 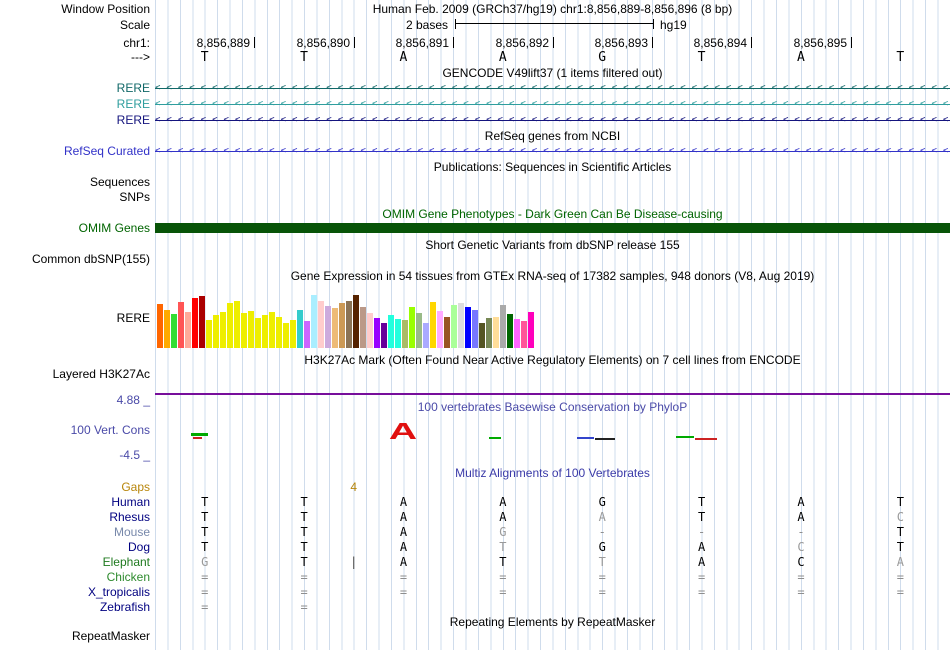 I want to click on chromosome-label: chr1:, so click(x=136, y=43).